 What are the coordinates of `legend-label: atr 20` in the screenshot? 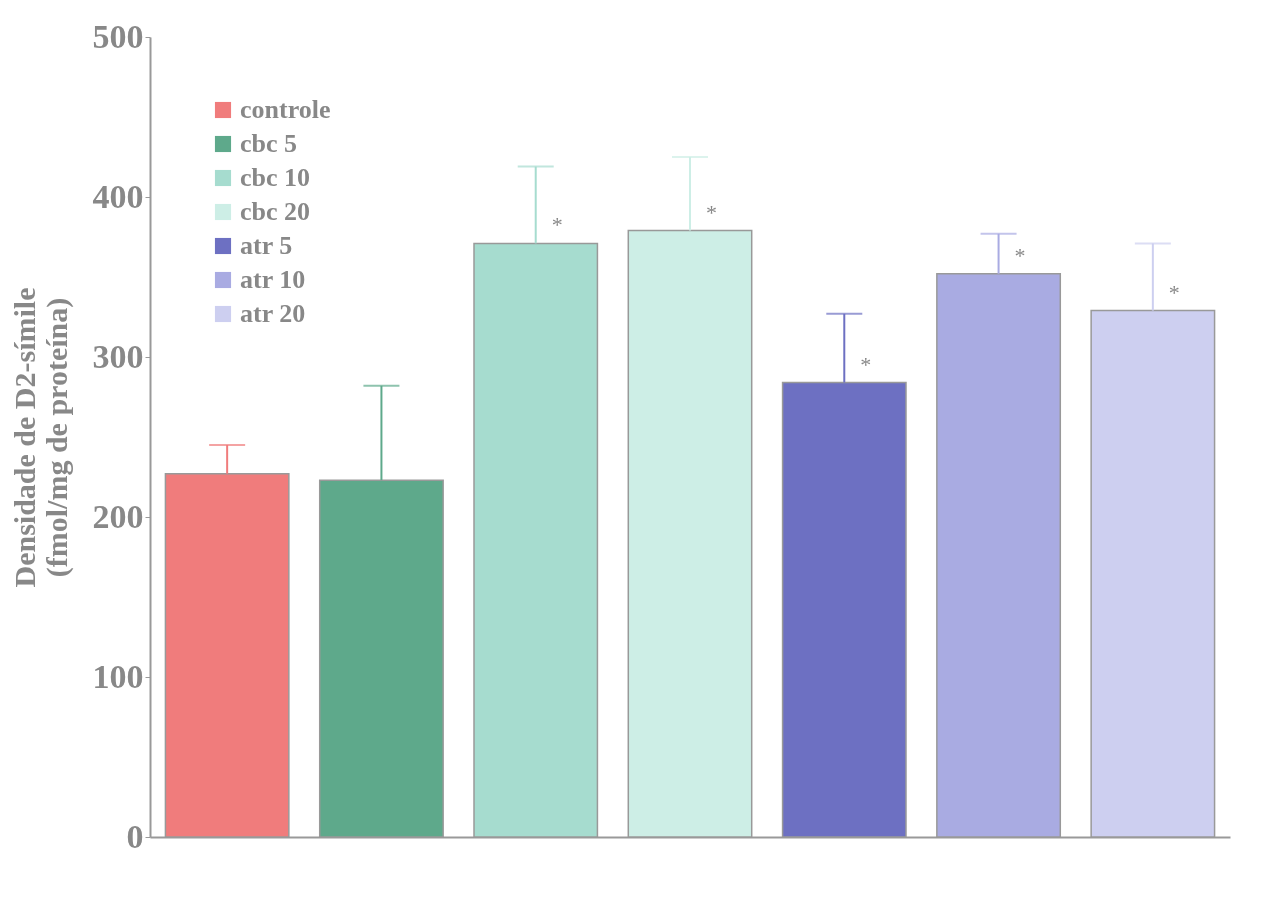 It's located at (273, 313).